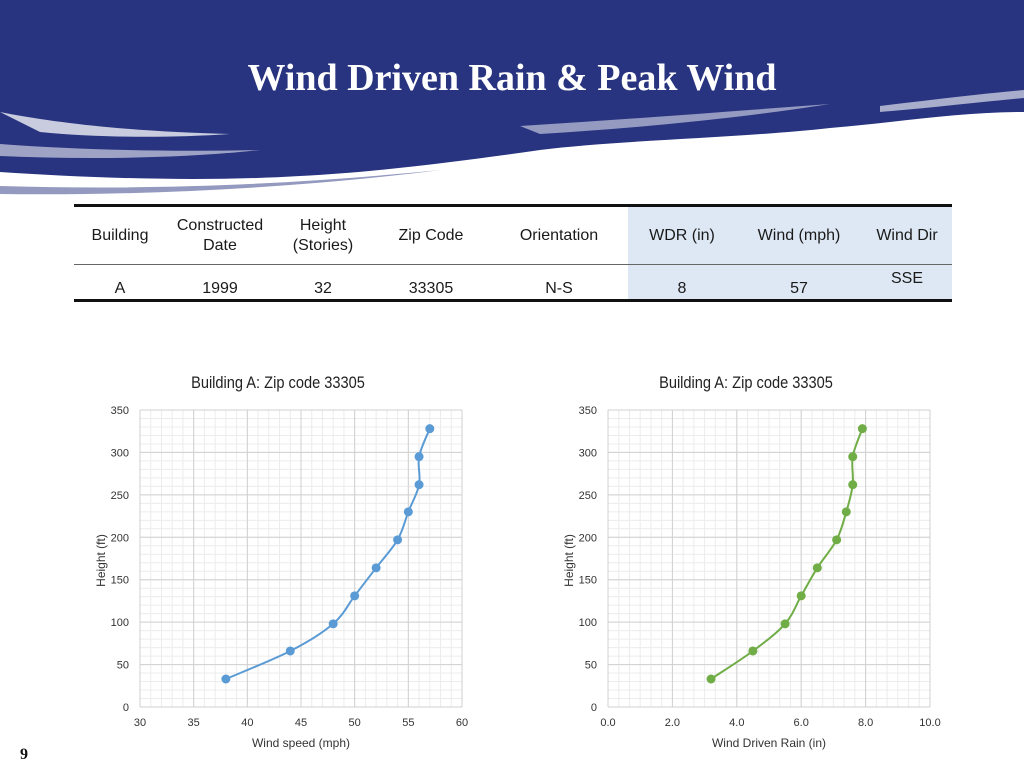 Image resolution: width=1024 pixels, height=768 pixels. Describe the element at coordinates (907, 234) in the screenshot. I see `header-wind-dir: Wind Dir` at that location.